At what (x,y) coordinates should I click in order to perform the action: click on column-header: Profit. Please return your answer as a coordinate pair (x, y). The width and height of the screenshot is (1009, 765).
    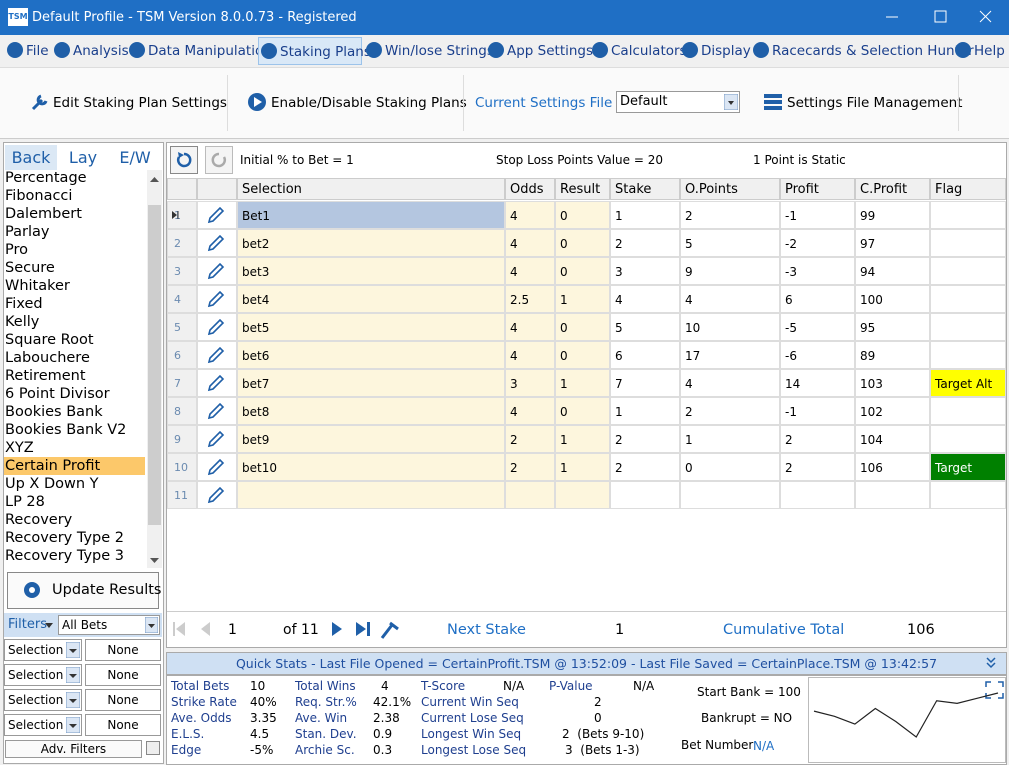
    Looking at the image, I should click on (817, 189).